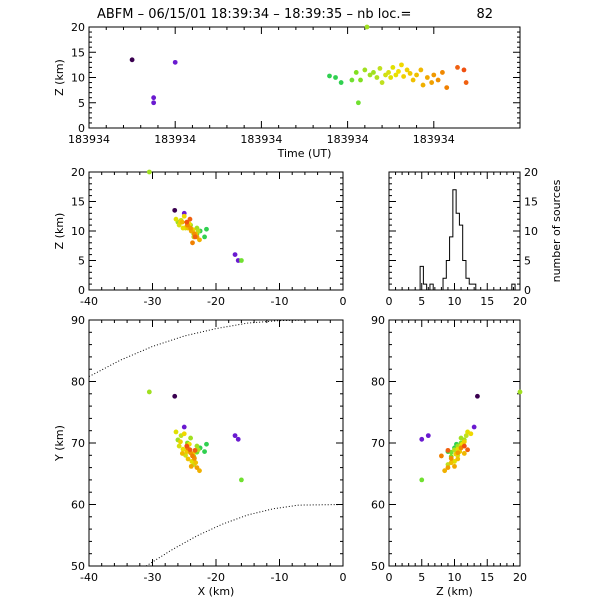 This screenshot has height=600, width=600. What do you see at coordinates (527, 290) in the screenshot?
I see `z-histogram-ytick-label: 0` at bounding box center [527, 290].